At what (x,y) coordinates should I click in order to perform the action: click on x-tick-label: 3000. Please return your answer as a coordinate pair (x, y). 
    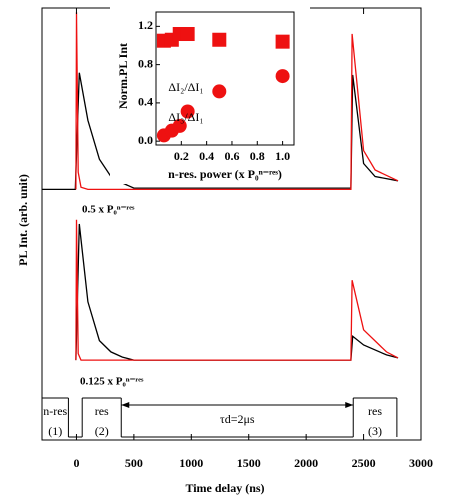
    Looking at the image, I should click on (421, 463).